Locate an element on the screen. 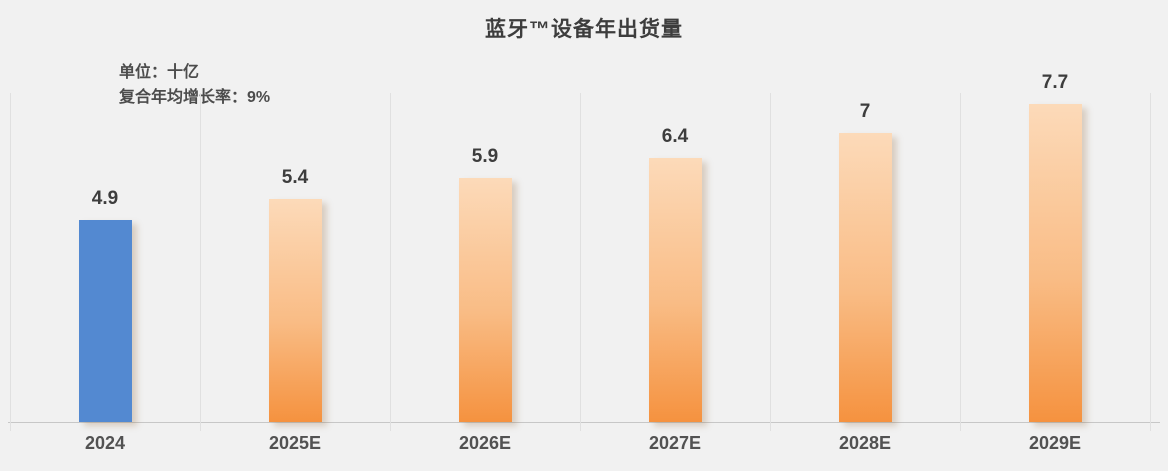  bar-2025e is located at coordinates (295, 310).